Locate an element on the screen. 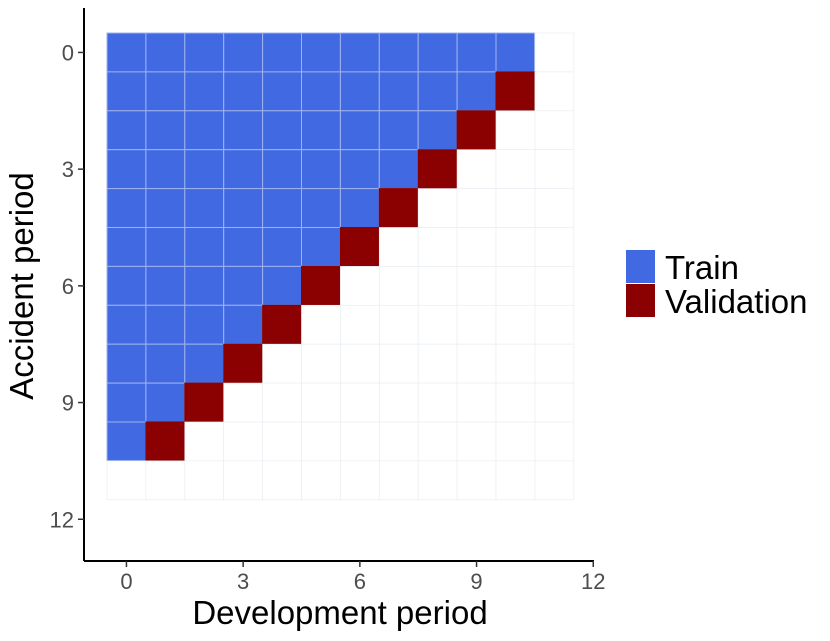 This screenshot has width=830, height=641. tile-train-r0-c9 is located at coordinates (476, 52).